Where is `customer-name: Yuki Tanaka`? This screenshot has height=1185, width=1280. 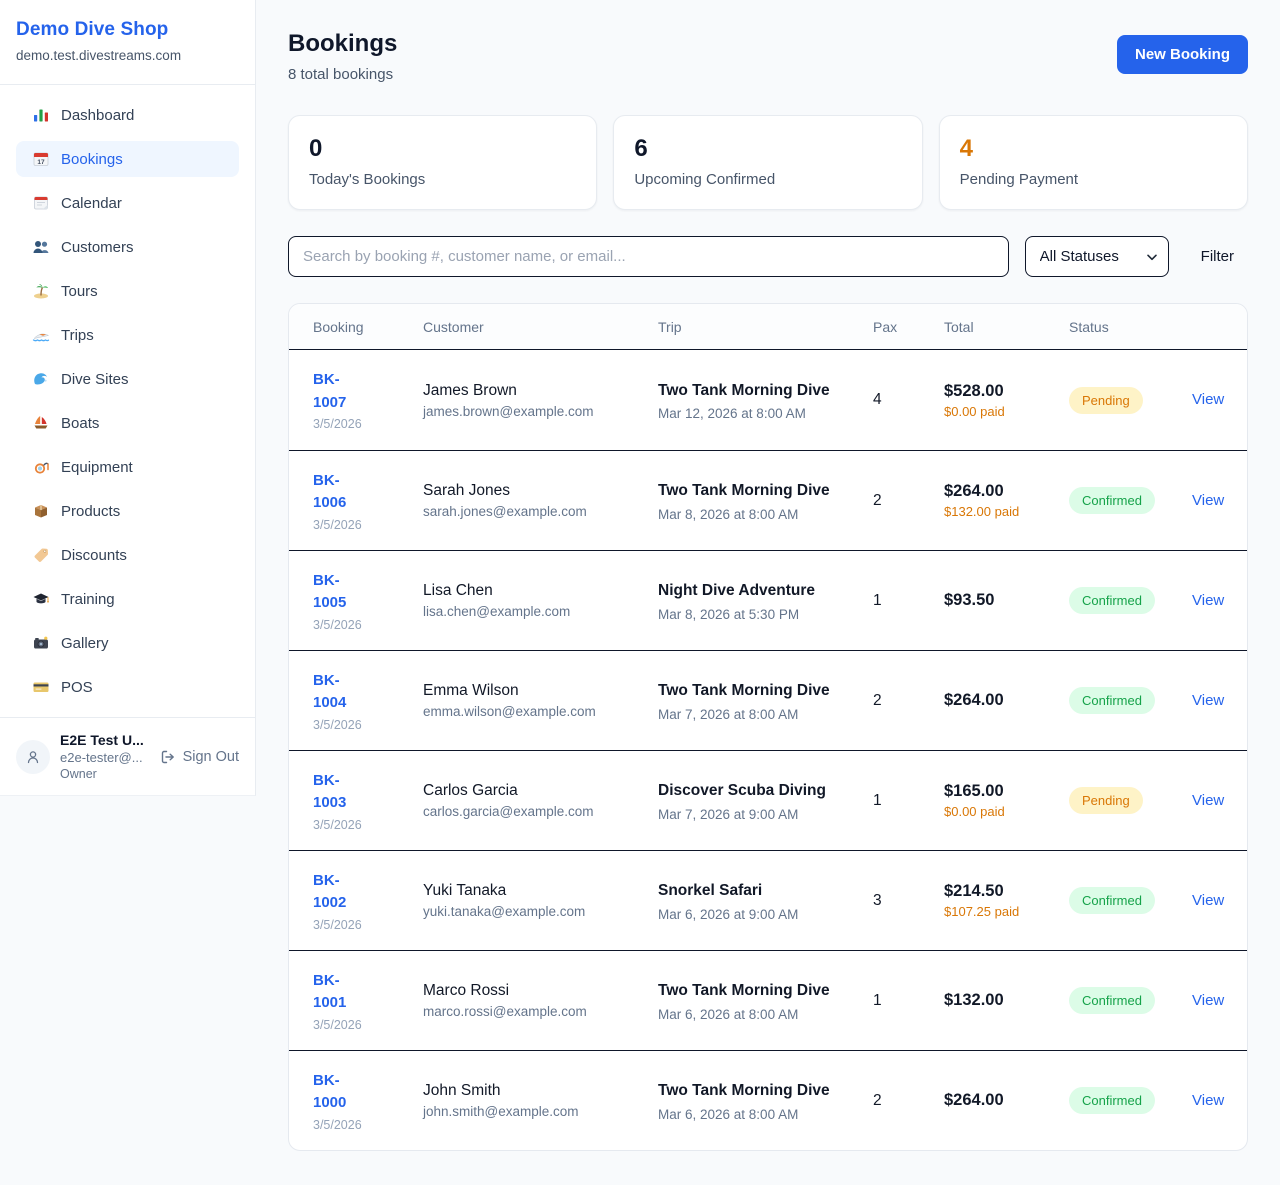
customer-name: Yuki Tanaka is located at coordinates (465, 890).